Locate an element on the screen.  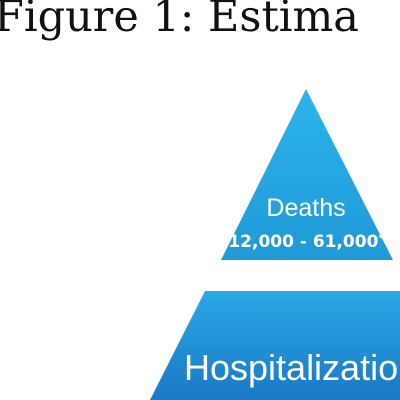
tier-deaths-label: Deaths is located at coordinates (305, 208).